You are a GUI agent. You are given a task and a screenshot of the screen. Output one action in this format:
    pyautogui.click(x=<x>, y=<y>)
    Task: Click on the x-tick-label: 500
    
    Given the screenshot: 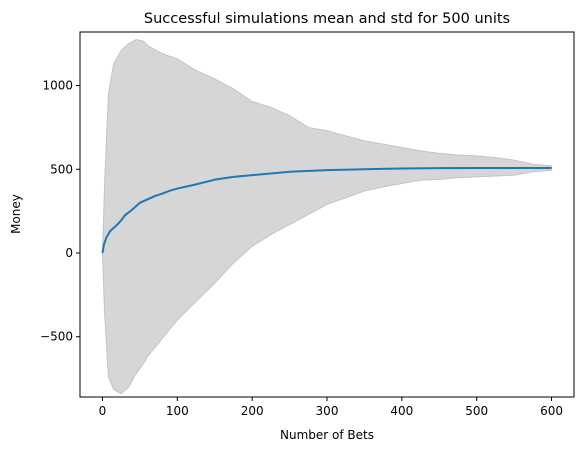 What is the action you would take?
    pyautogui.click(x=476, y=411)
    